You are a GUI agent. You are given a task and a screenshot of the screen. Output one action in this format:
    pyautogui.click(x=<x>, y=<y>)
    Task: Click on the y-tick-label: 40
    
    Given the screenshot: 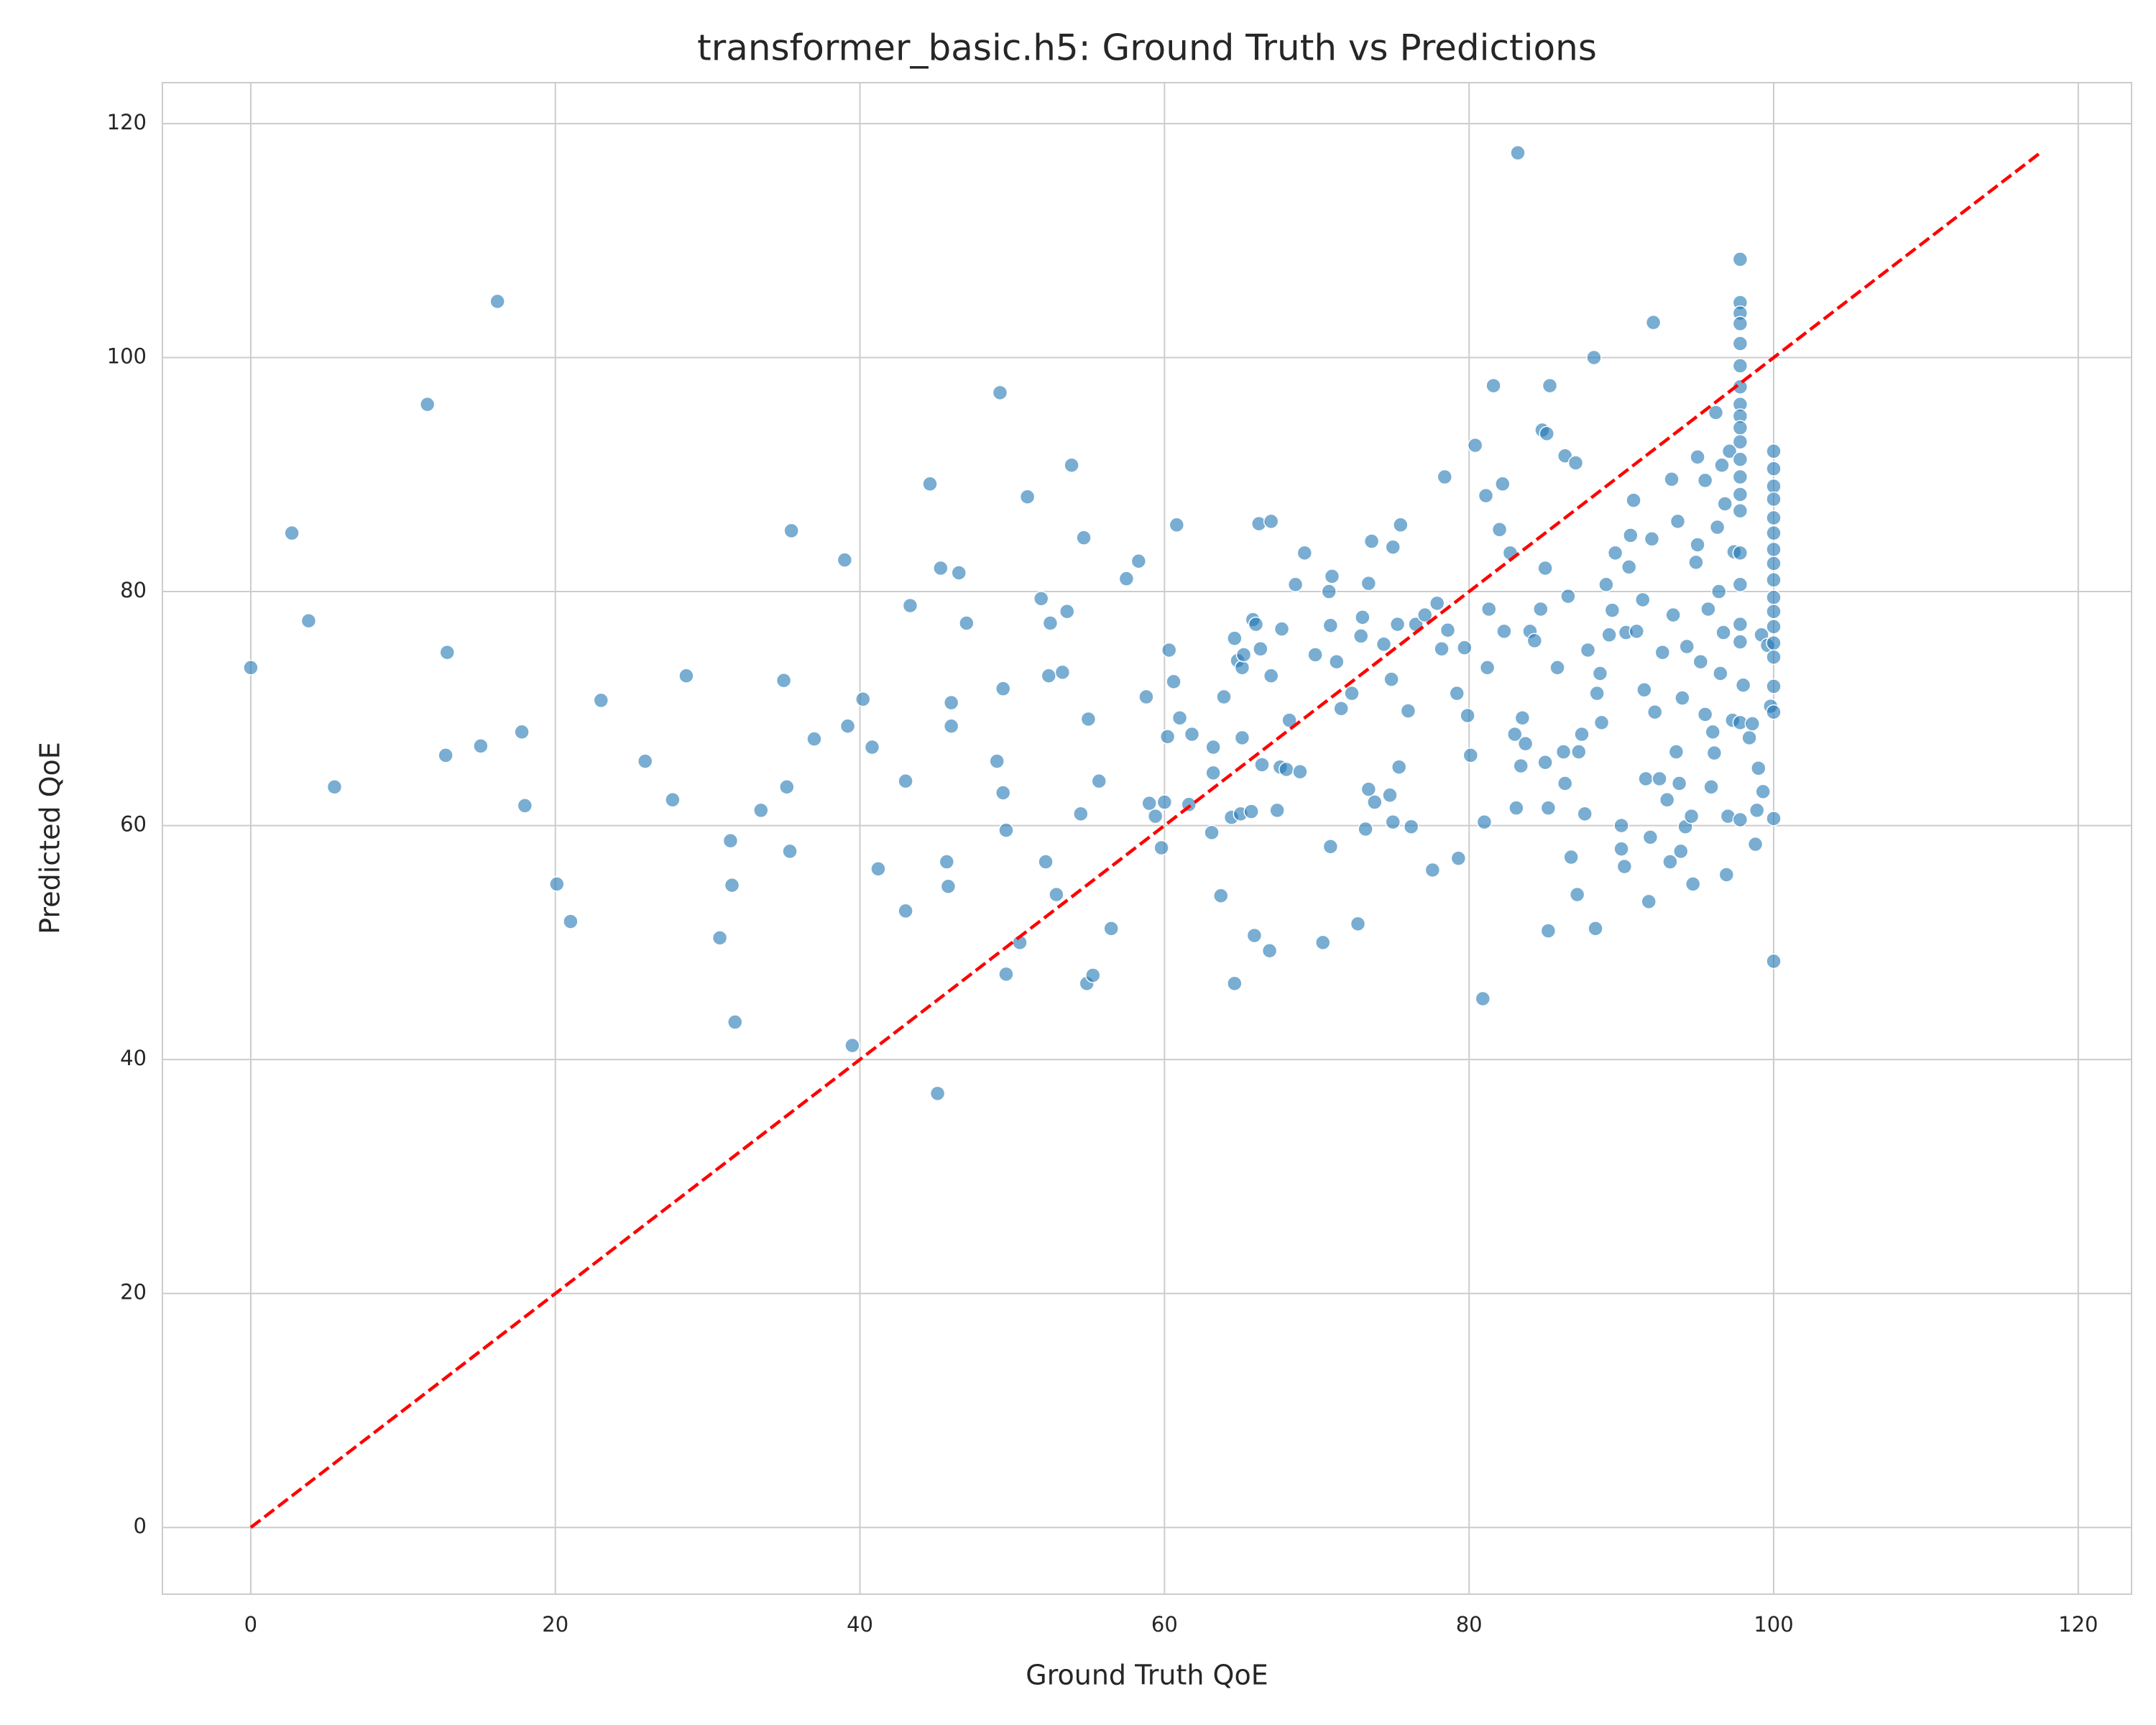 What is the action you would take?
    pyautogui.click(x=133, y=1058)
    